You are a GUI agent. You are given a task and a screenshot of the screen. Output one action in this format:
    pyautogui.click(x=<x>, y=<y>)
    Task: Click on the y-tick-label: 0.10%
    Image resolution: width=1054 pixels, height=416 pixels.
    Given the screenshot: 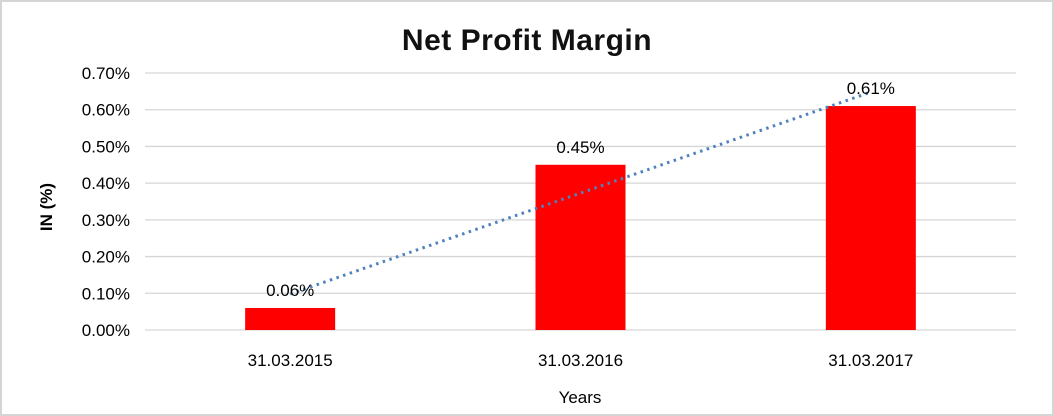 What is the action you would take?
    pyautogui.click(x=106, y=293)
    